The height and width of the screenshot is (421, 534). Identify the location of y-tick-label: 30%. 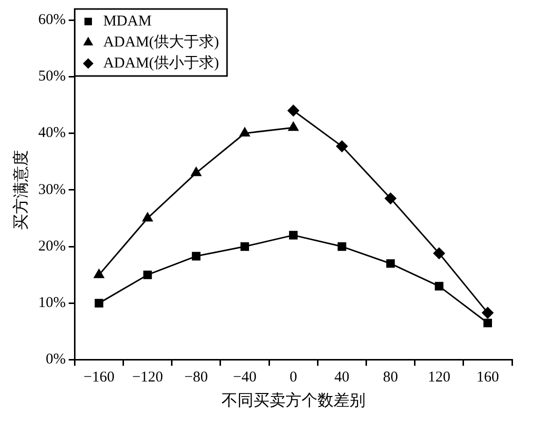
(52, 190).